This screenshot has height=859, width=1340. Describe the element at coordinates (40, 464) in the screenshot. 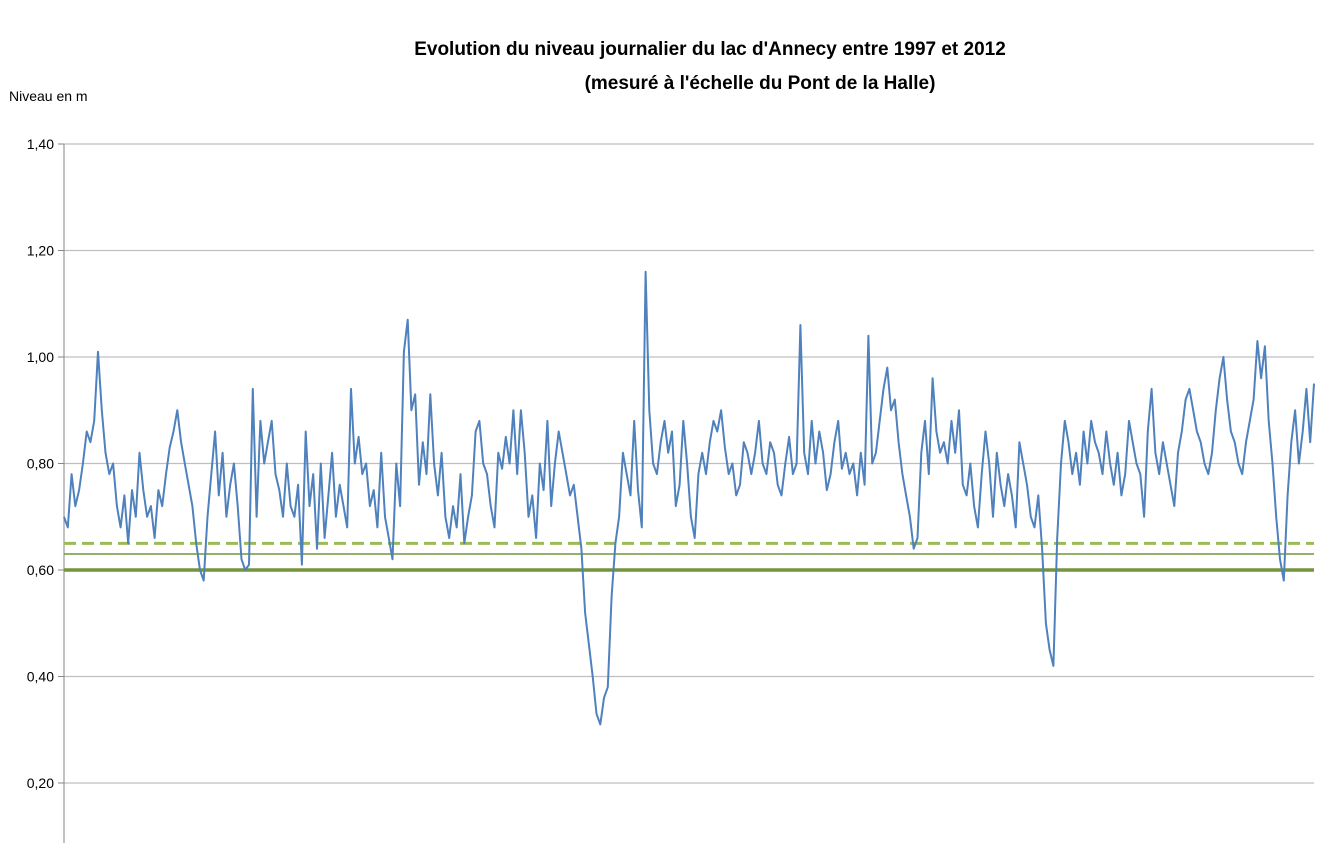

I see `y-tick-label: 0,80` at that location.